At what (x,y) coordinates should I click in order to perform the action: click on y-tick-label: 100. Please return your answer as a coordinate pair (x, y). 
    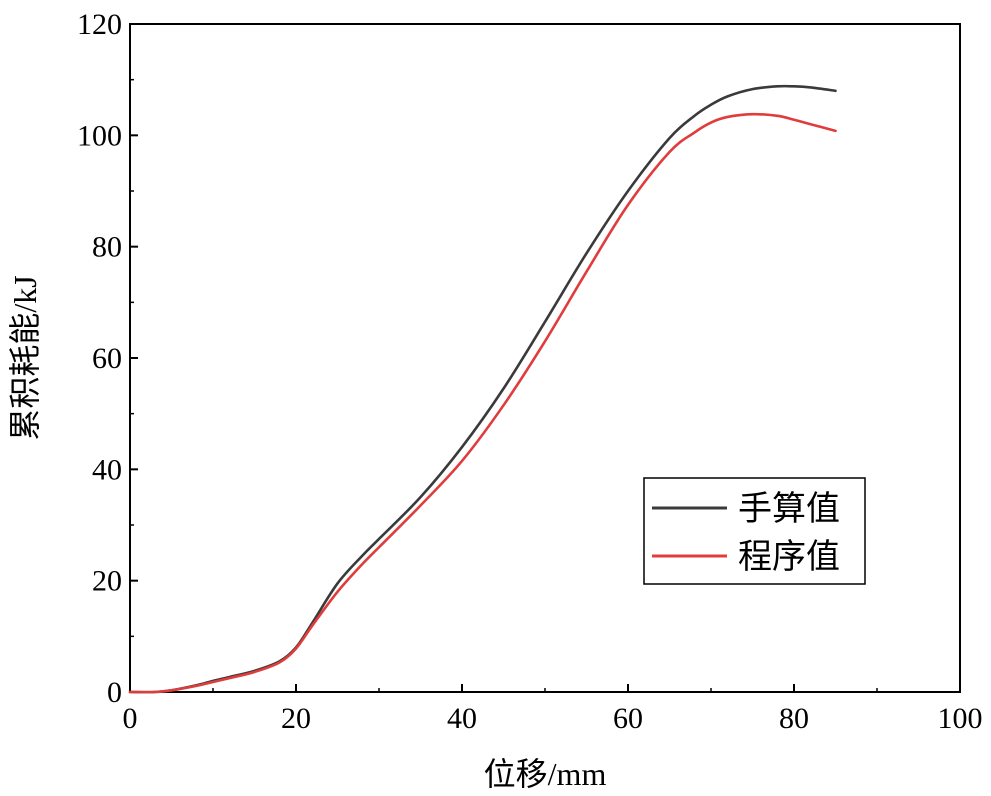
    Looking at the image, I should click on (99, 135).